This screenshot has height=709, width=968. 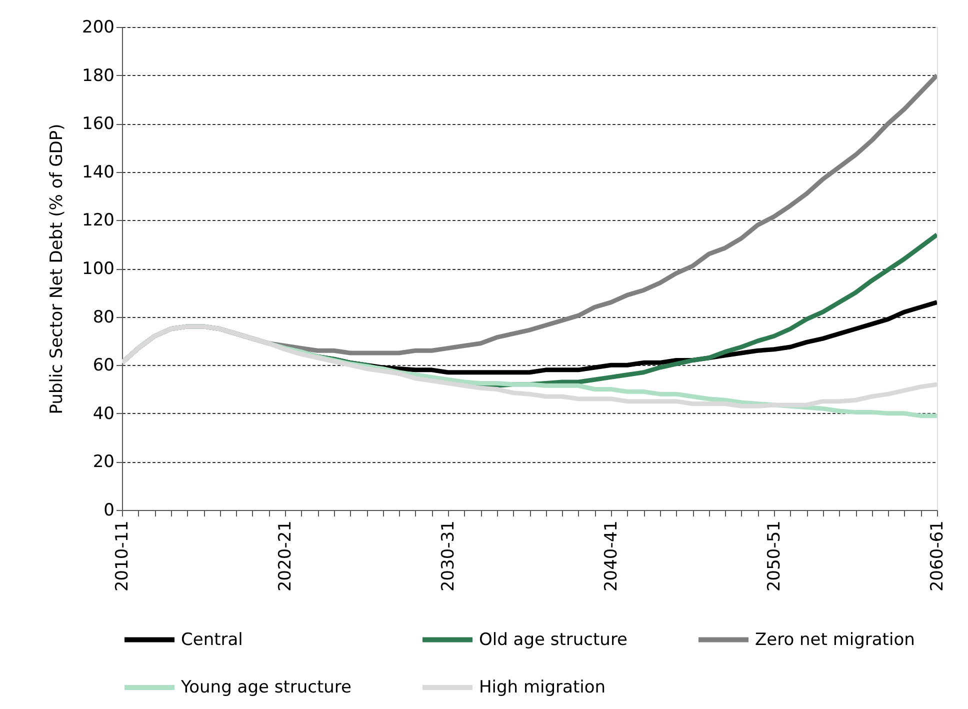 I want to click on y-tick-label: 120, so click(x=98, y=220).